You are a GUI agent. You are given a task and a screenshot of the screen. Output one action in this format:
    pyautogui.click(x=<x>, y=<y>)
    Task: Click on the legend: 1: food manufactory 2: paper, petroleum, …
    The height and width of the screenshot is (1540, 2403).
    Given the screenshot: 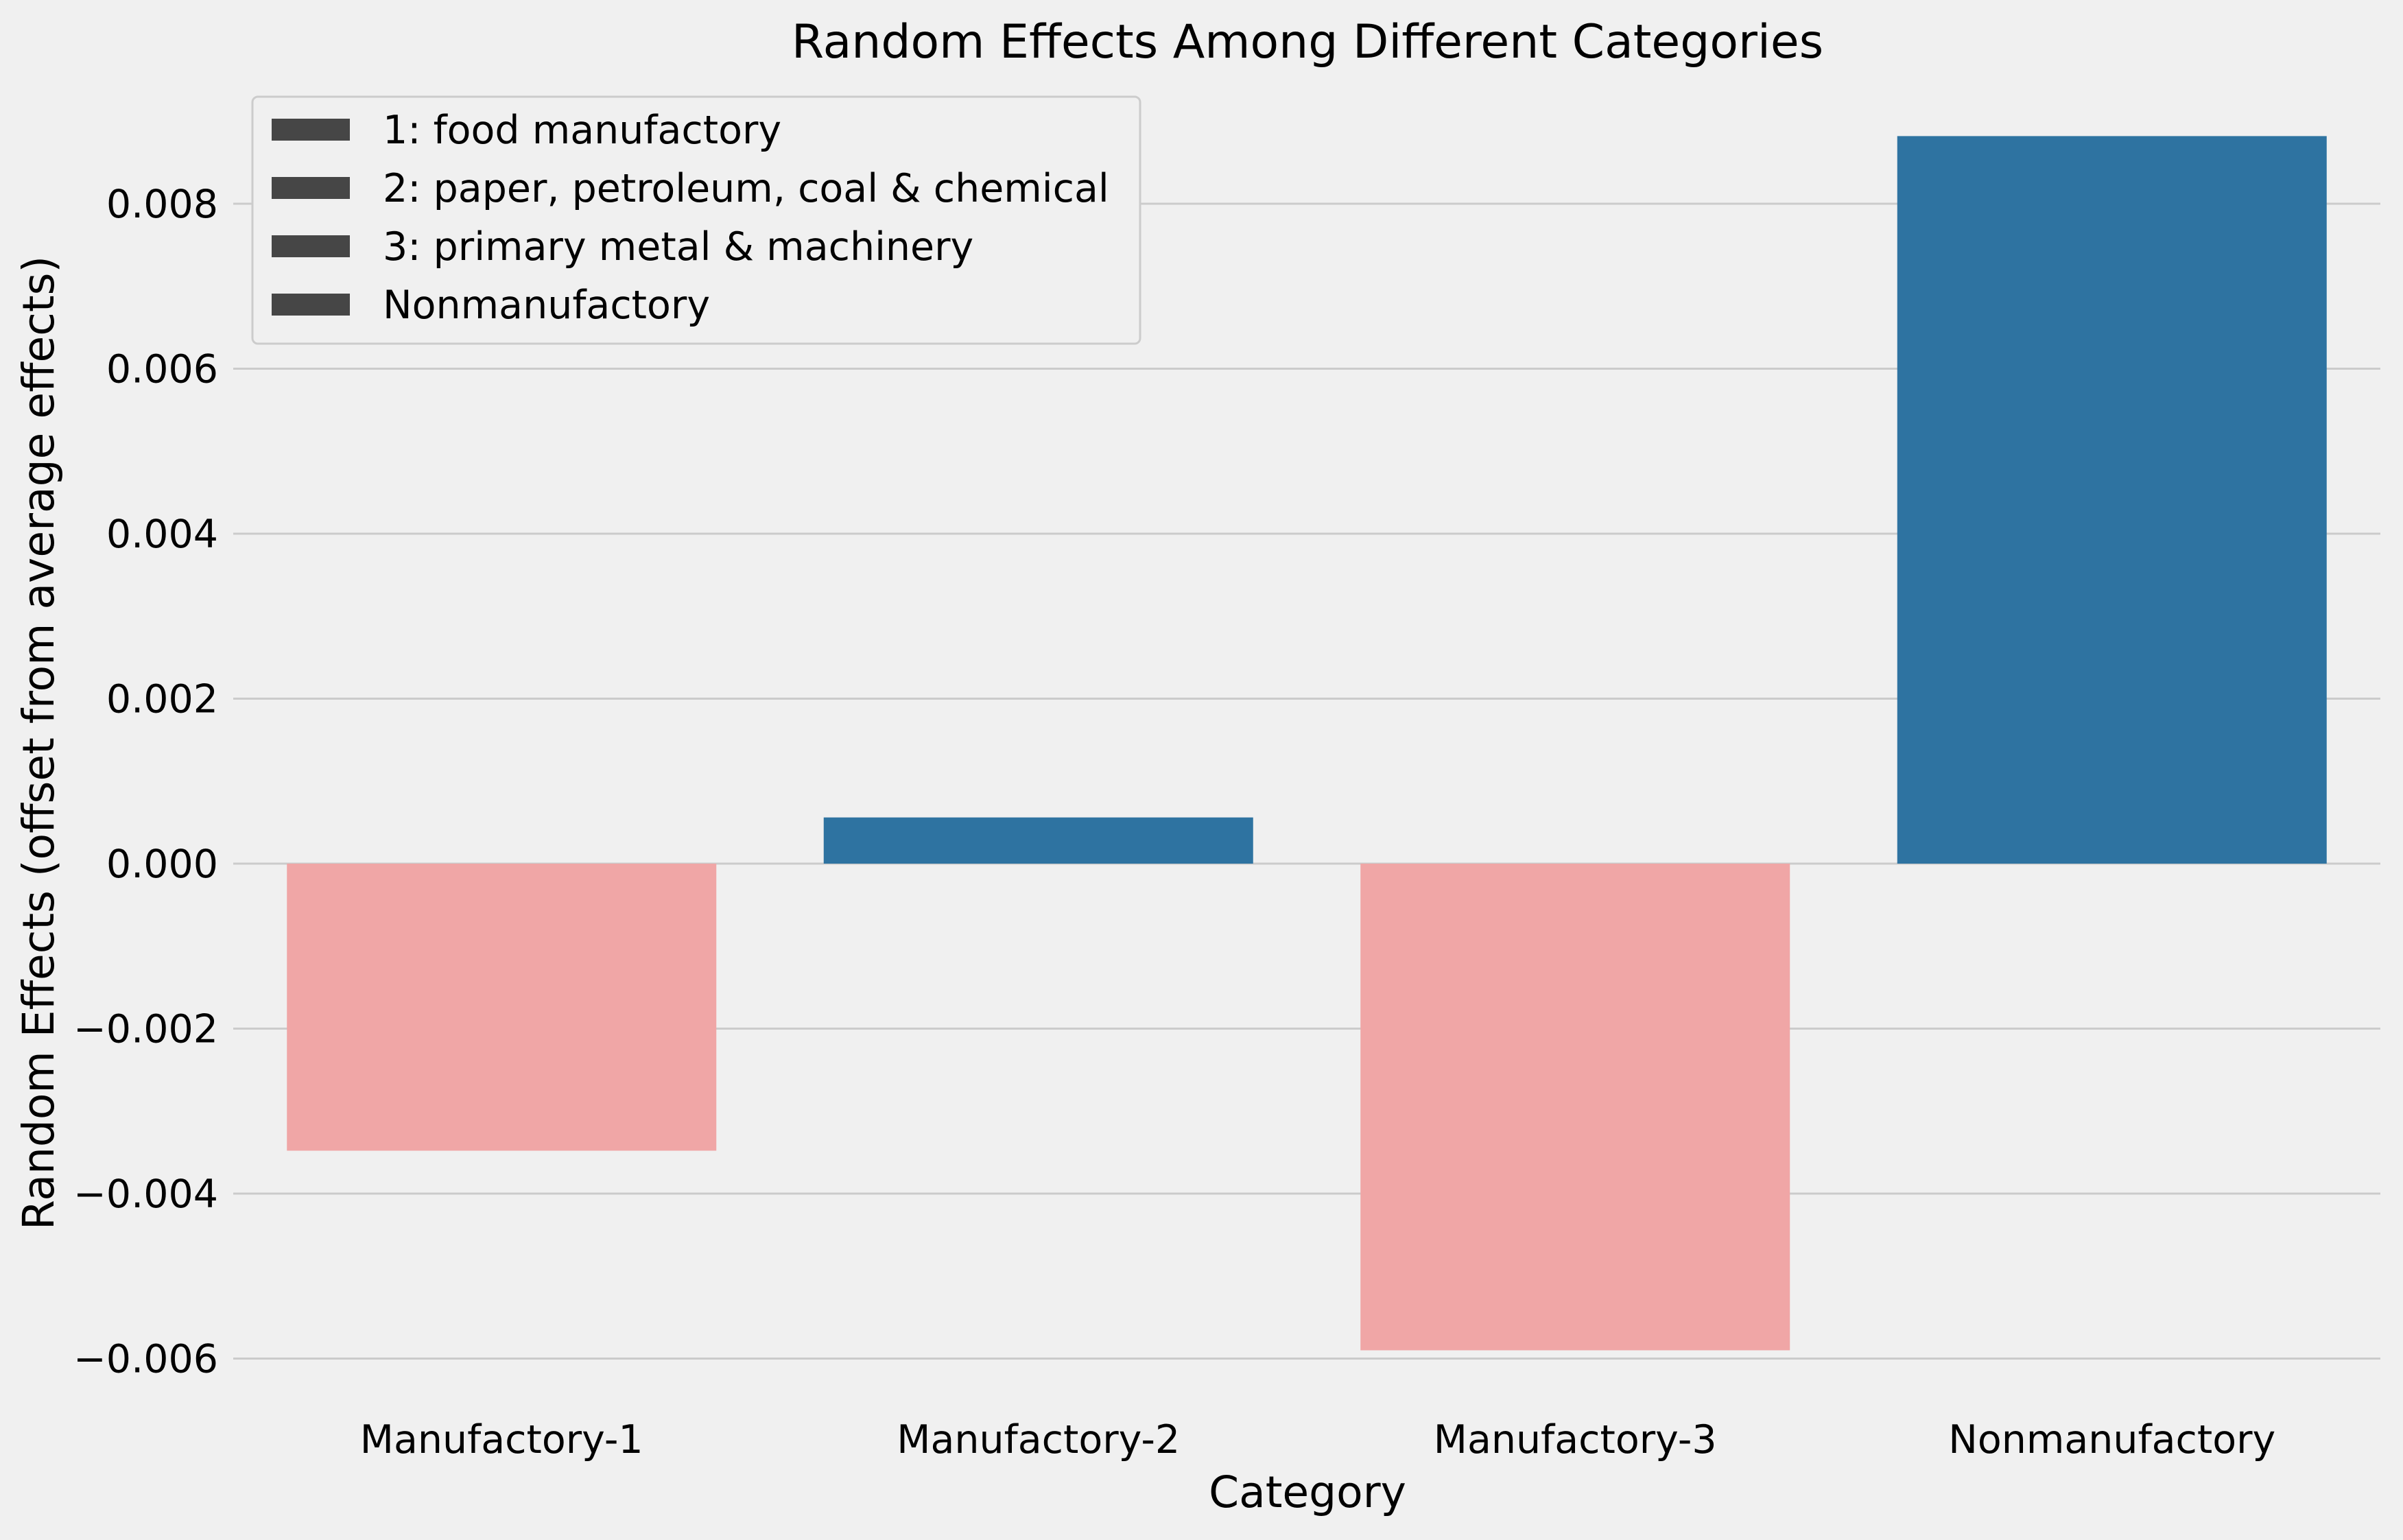 What is the action you would take?
    pyautogui.click(x=696, y=220)
    